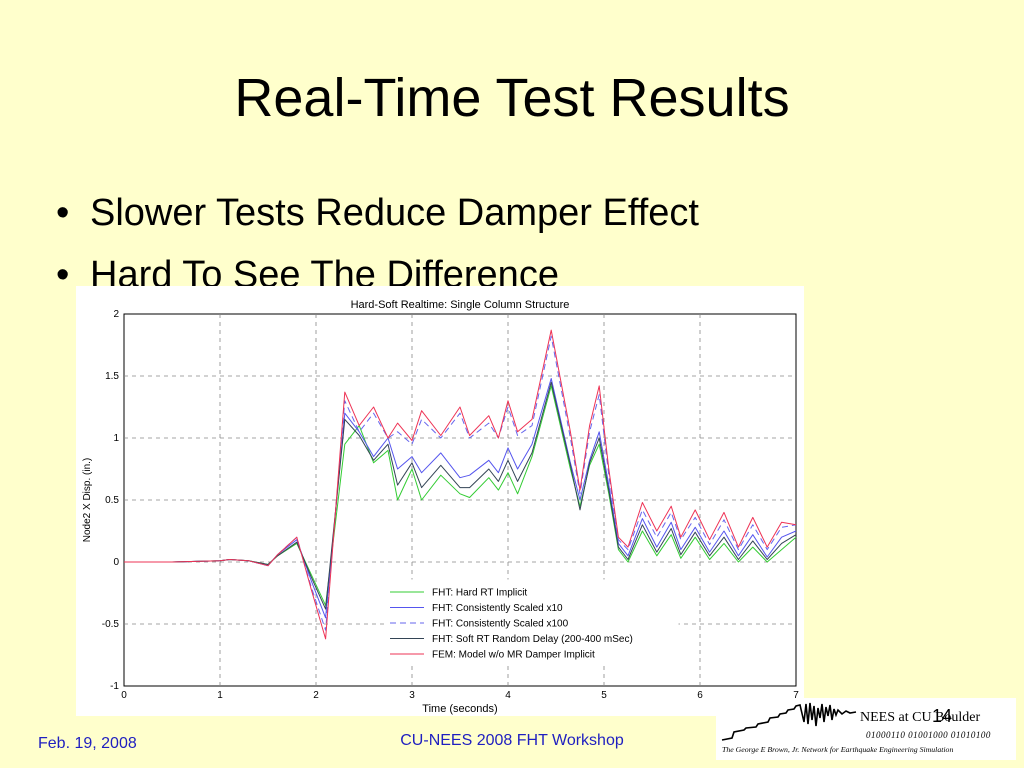  Describe the element at coordinates (532, 639) in the screenshot. I see `legend-label: FHT: Soft RT Random Delay (200-400 mSec)` at that location.